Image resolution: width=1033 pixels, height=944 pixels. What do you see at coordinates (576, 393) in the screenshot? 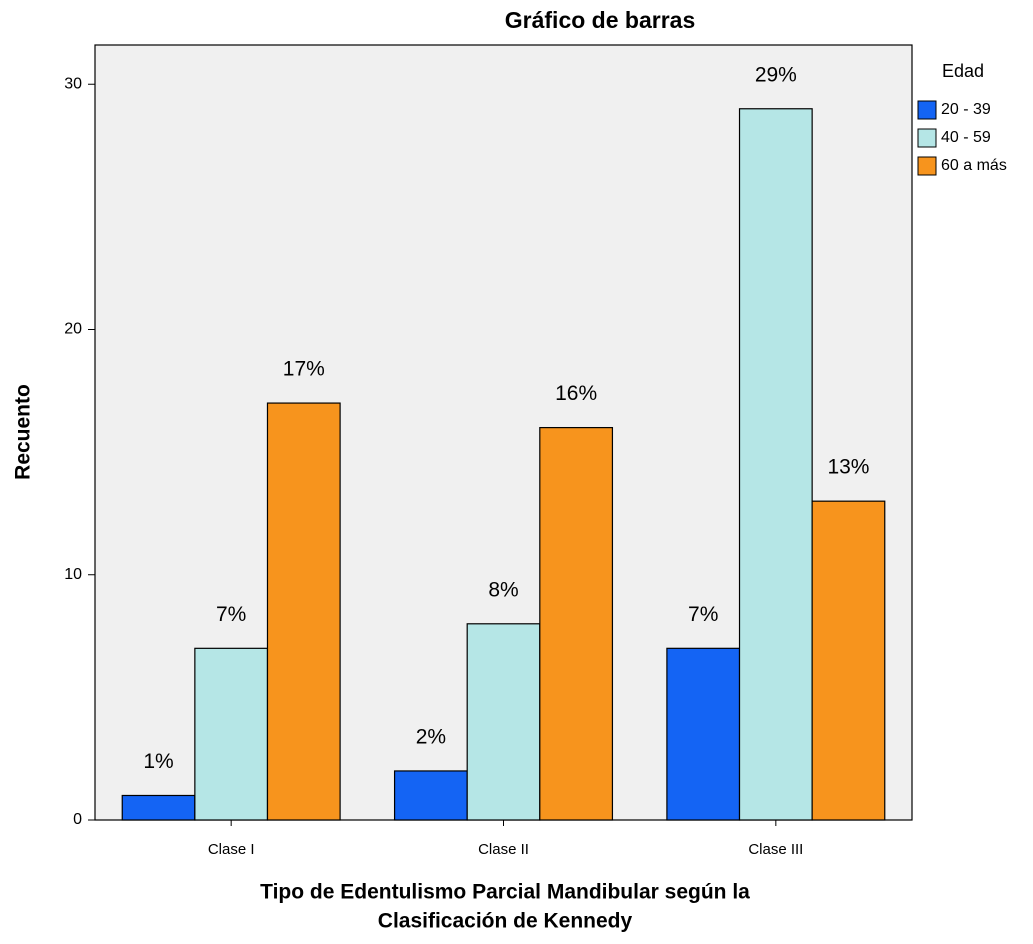
I see `value-label: 16%` at bounding box center [576, 393].